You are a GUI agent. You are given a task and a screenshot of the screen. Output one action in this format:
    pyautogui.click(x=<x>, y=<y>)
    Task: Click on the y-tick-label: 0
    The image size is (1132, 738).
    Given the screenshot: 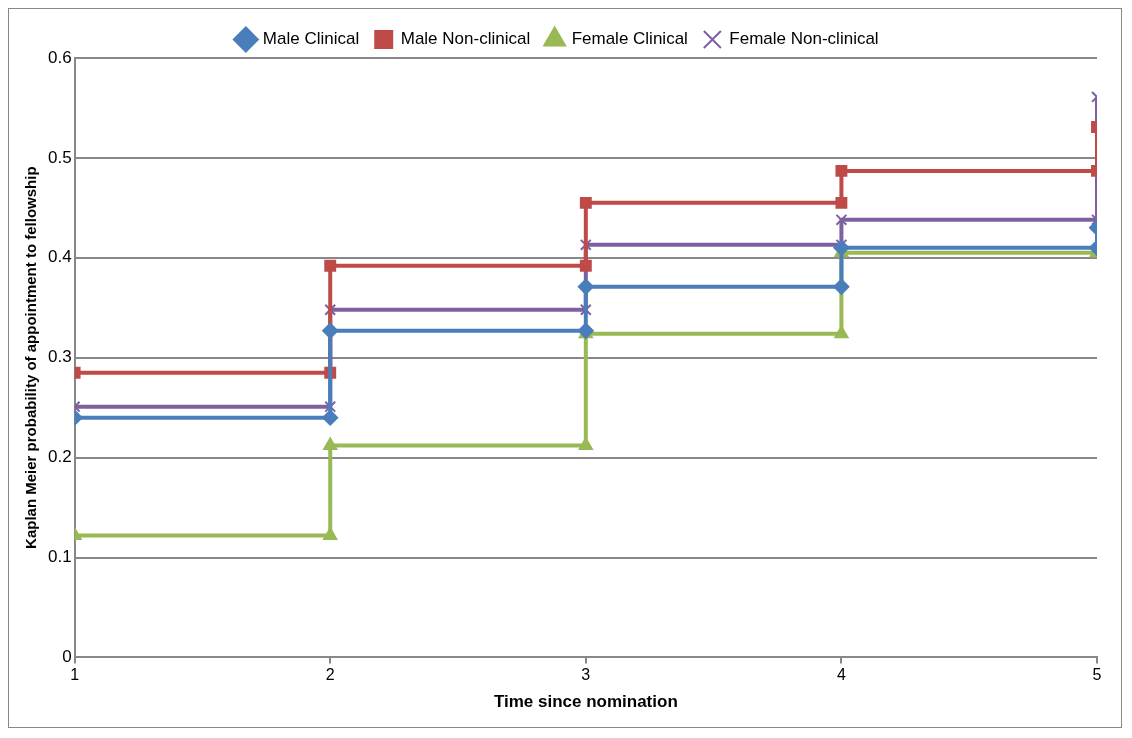 What is the action you would take?
    pyautogui.click(x=67, y=657)
    